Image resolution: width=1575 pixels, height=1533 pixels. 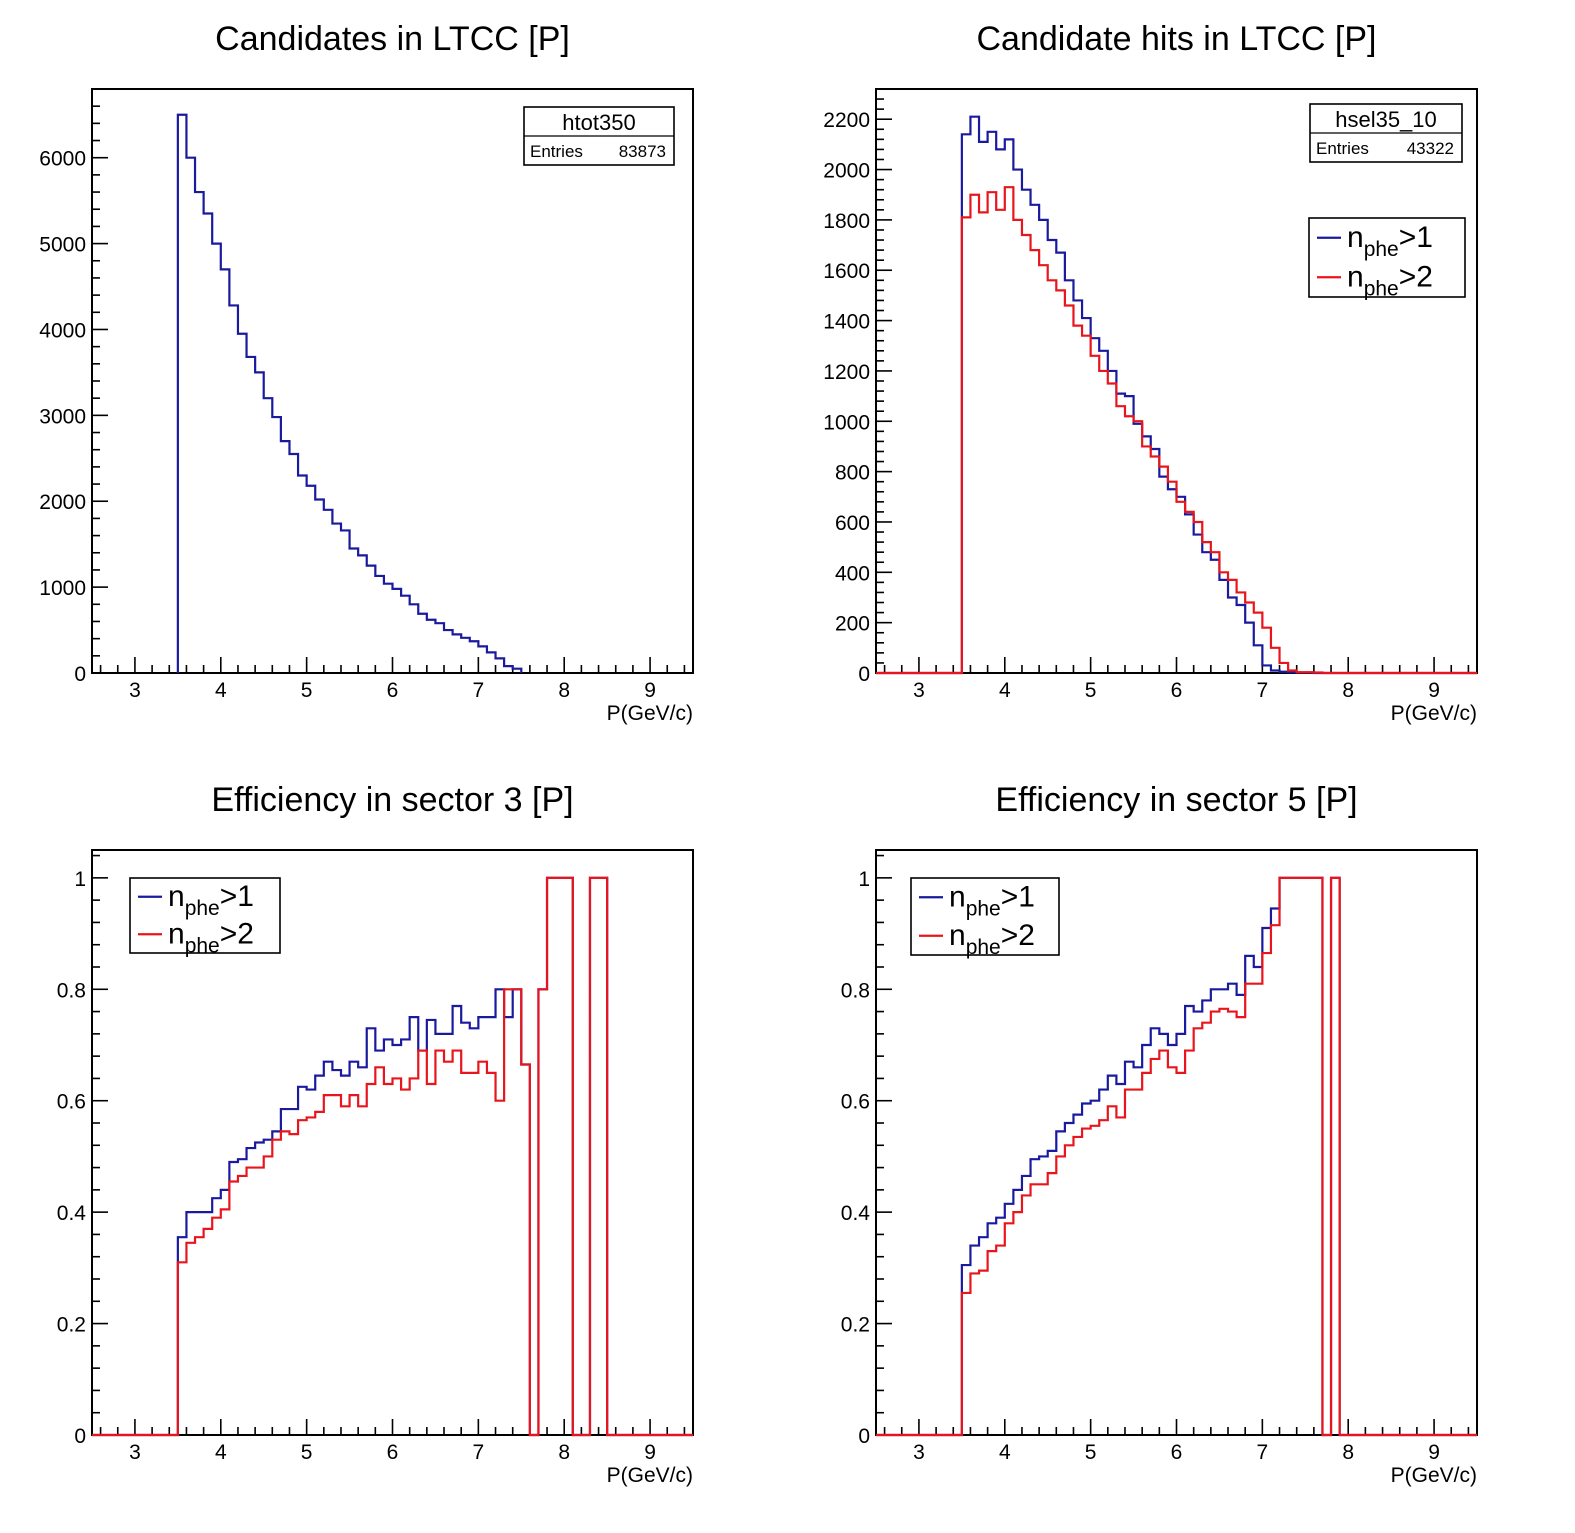 What do you see at coordinates (852, 573) in the screenshot?
I see `y-tick-label: 400` at bounding box center [852, 573].